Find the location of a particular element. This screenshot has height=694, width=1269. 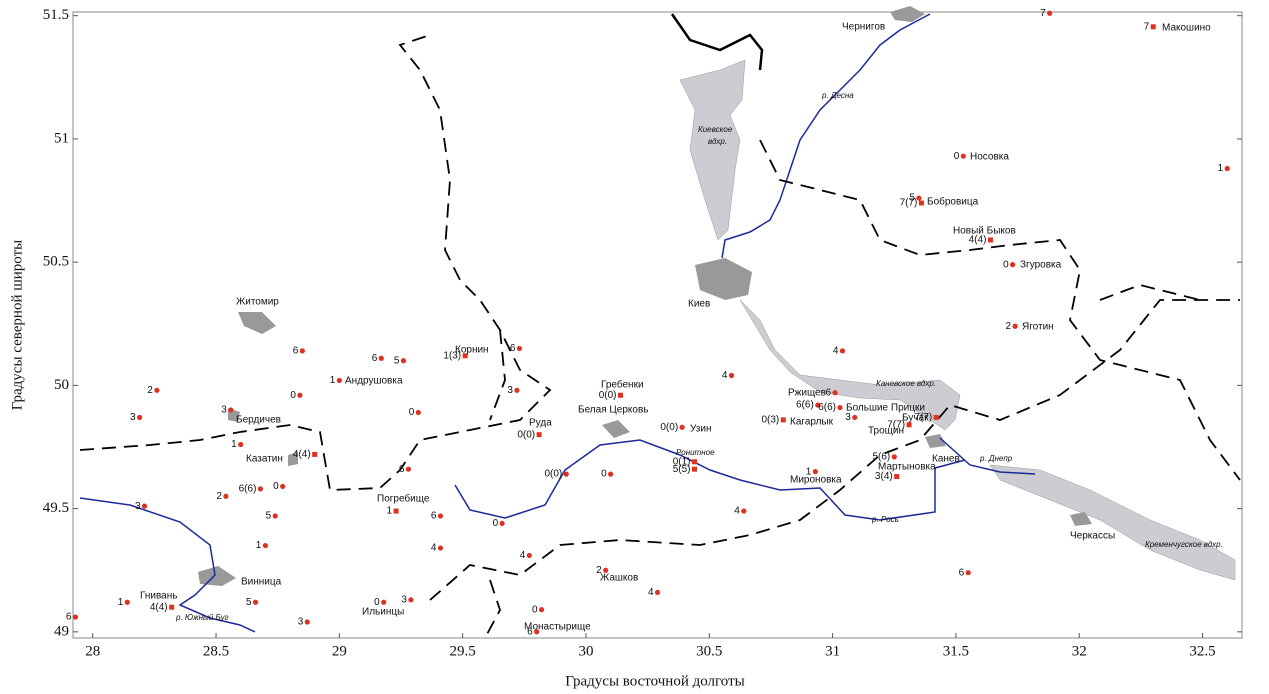

water-label: р. Днепр is located at coordinates (996, 458).